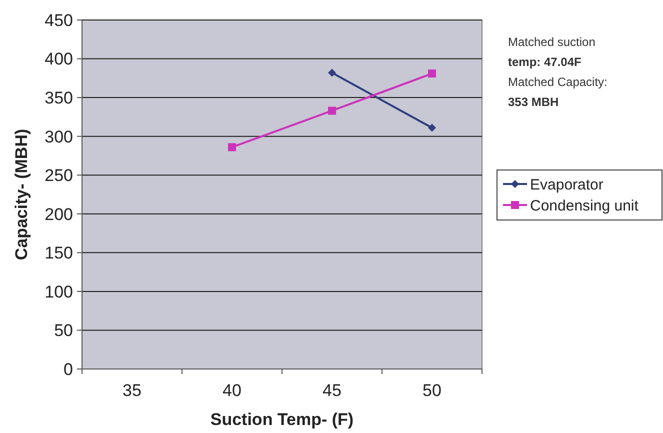  I want to click on y-tick-label: 100, so click(58, 292).